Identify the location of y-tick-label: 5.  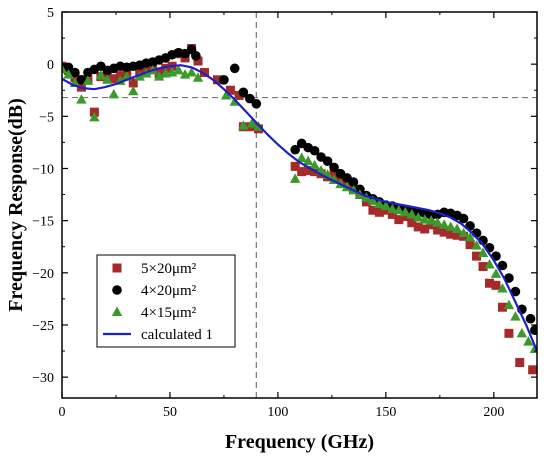
(50, 13).